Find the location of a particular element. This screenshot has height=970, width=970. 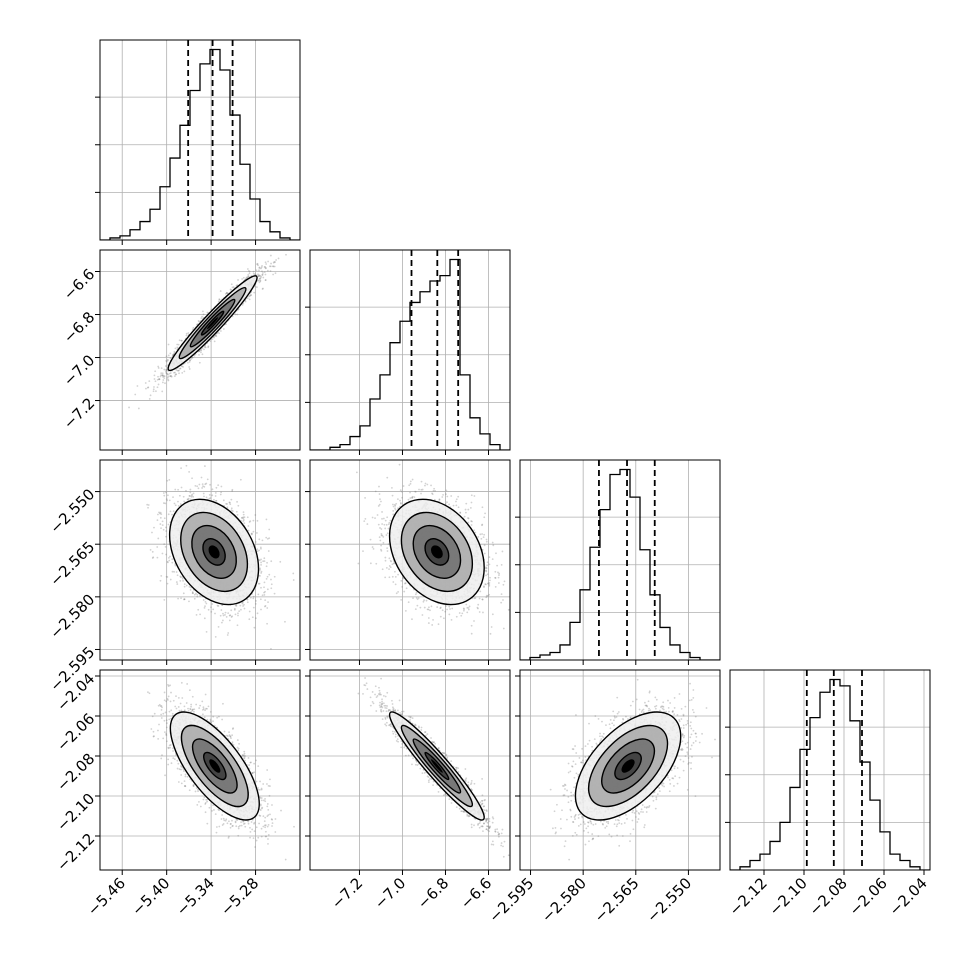

y-tick-label: −2.550 is located at coordinates (72, 511).